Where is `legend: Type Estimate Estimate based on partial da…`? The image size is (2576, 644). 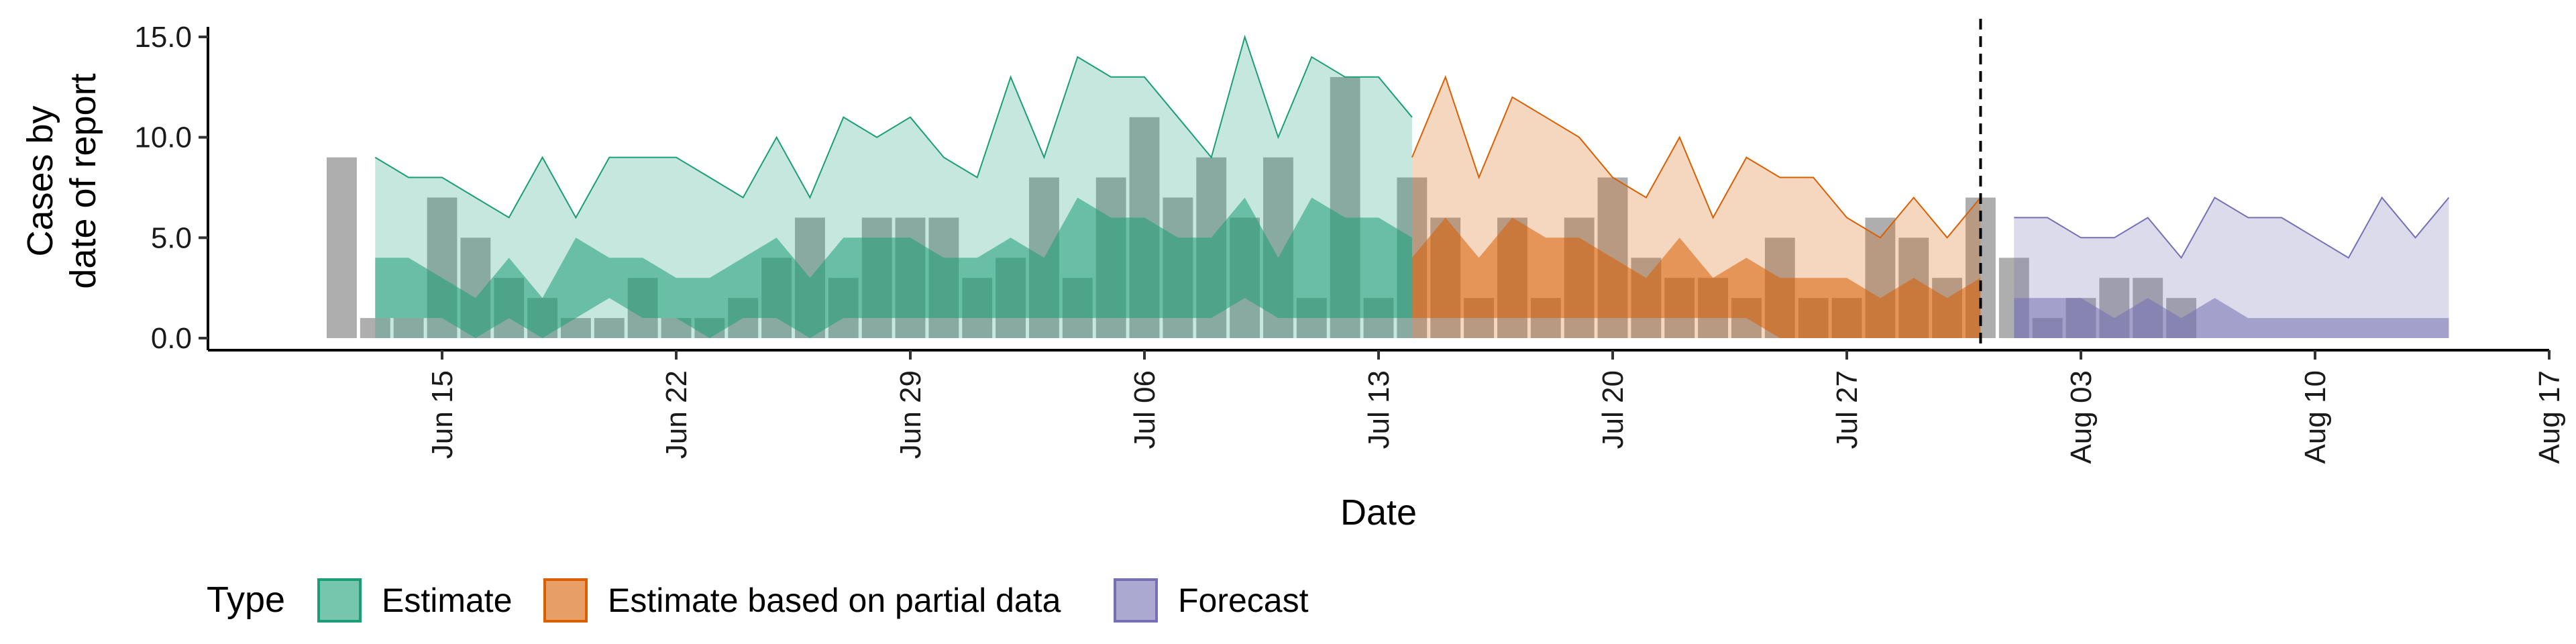
legend: Type Estimate Estimate based on partial da… is located at coordinates (758, 600).